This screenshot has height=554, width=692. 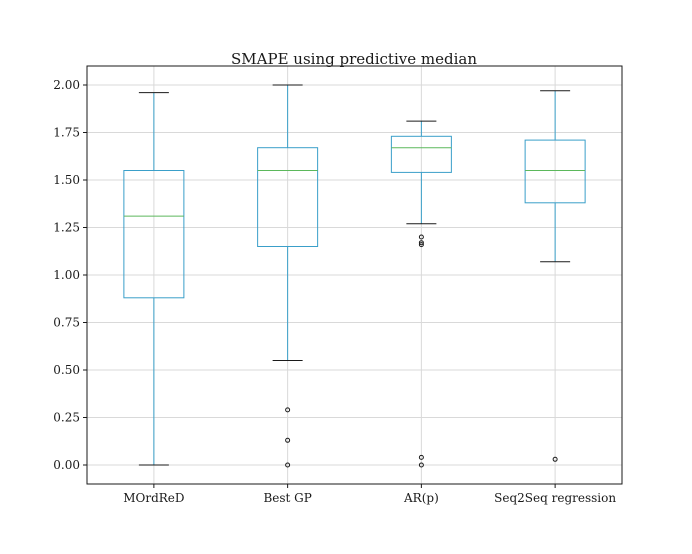 I want to click on y-tick-label: 0.00, so click(x=66, y=465).